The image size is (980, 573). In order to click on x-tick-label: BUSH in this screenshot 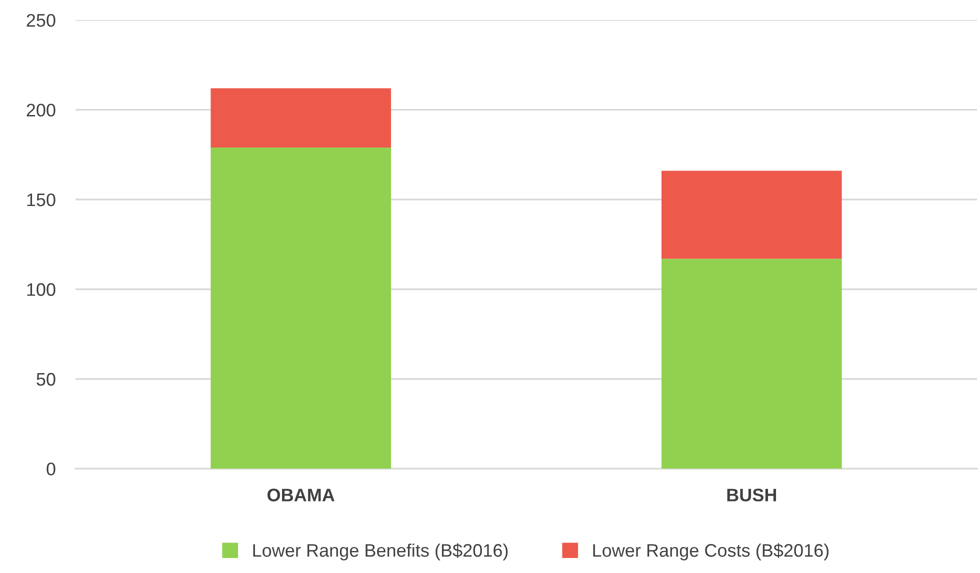, I will do `click(751, 495)`.